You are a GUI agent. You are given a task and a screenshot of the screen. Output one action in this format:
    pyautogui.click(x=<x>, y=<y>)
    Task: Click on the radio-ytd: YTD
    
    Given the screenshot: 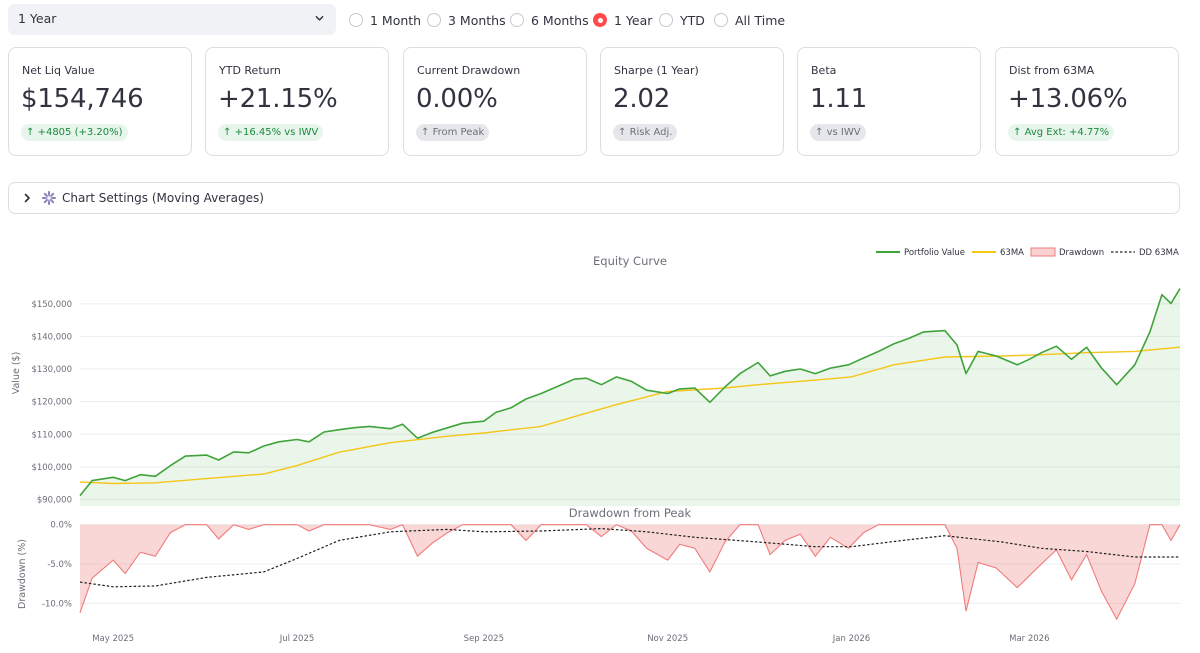 What is the action you would take?
    pyautogui.click(x=682, y=20)
    